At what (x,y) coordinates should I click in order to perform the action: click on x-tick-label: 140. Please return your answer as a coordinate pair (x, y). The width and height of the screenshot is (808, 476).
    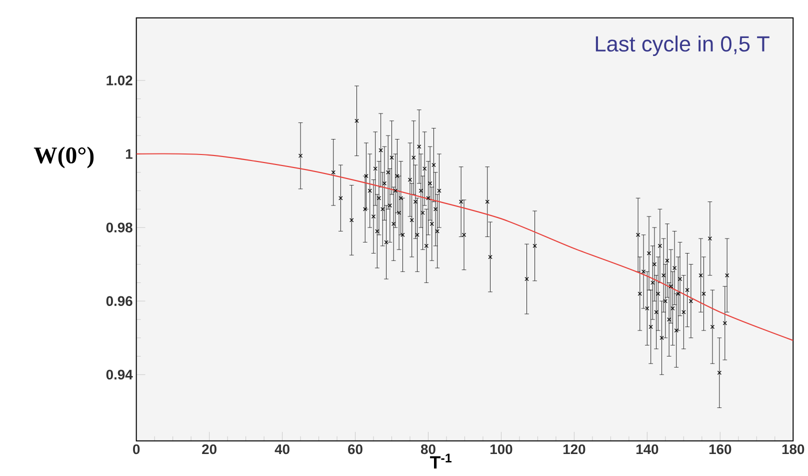
    Looking at the image, I should click on (647, 449).